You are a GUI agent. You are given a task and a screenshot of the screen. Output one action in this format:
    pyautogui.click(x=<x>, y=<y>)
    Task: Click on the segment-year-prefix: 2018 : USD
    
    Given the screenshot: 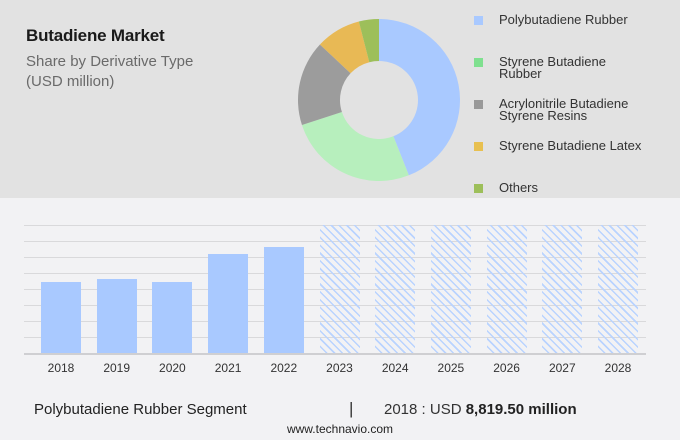 What is the action you would take?
    pyautogui.click(x=425, y=409)
    